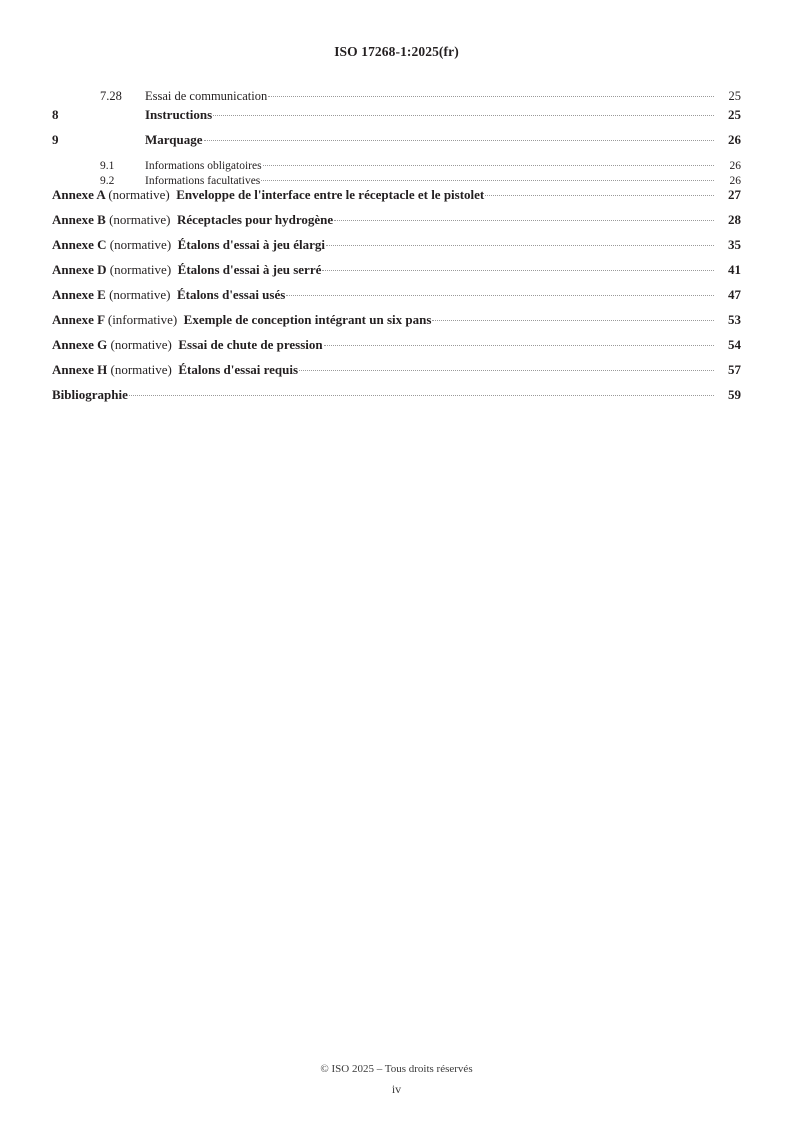  I want to click on annexe-qualifier: (informative), so click(142, 319).